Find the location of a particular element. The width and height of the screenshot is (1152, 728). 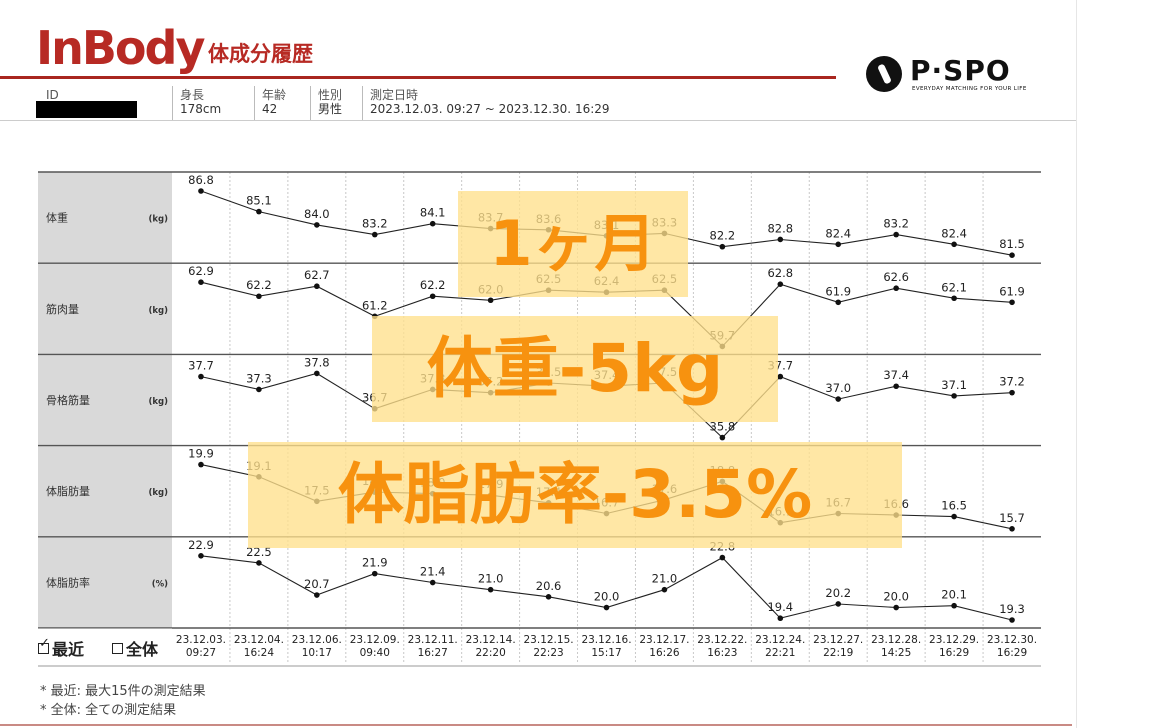

data-label: 37.1 is located at coordinates (954, 385).